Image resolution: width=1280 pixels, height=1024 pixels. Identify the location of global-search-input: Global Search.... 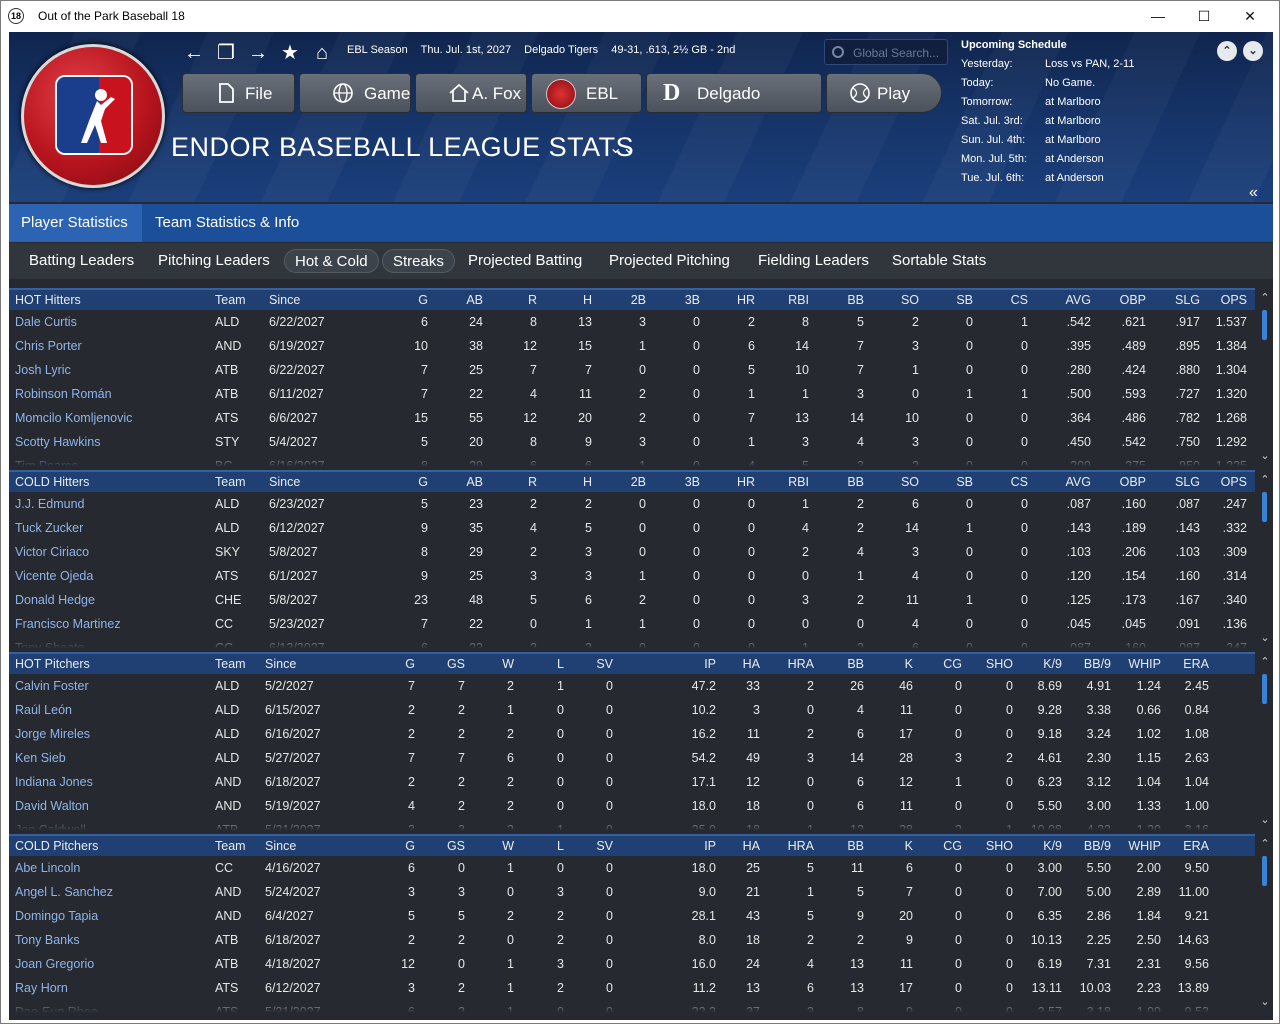
(886, 52).